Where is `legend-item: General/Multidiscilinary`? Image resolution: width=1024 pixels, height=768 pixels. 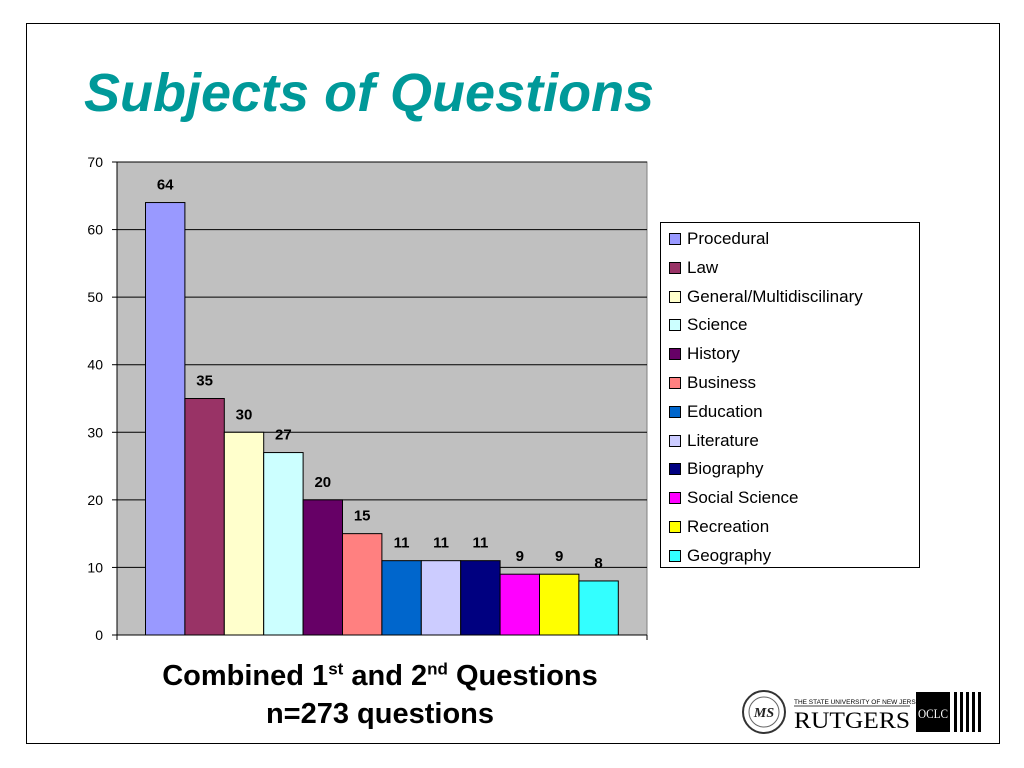 legend-item: General/Multidiscilinary is located at coordinates (766, 297).